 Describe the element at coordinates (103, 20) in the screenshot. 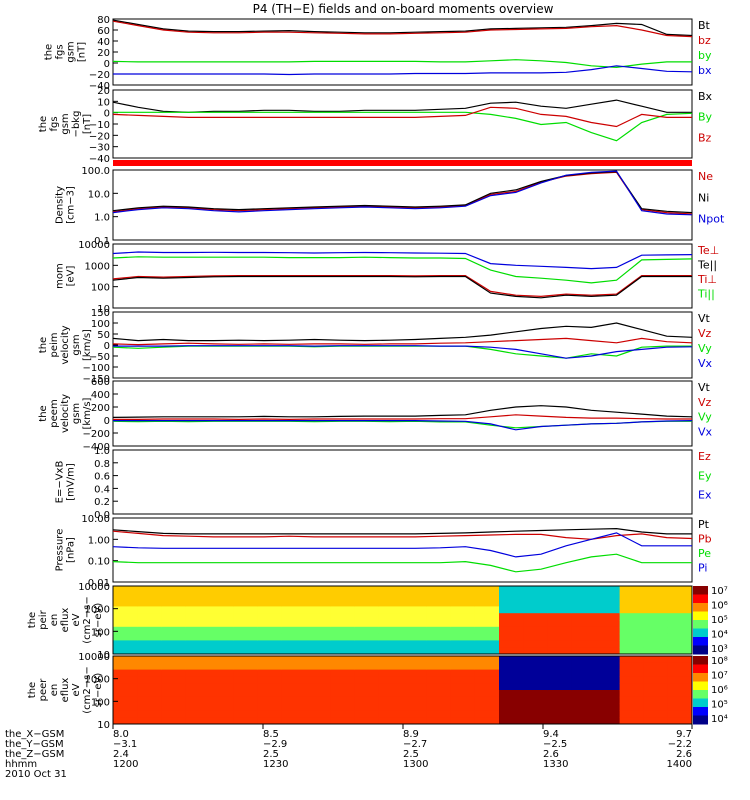

I see `y-tick-label: 80` at that location.